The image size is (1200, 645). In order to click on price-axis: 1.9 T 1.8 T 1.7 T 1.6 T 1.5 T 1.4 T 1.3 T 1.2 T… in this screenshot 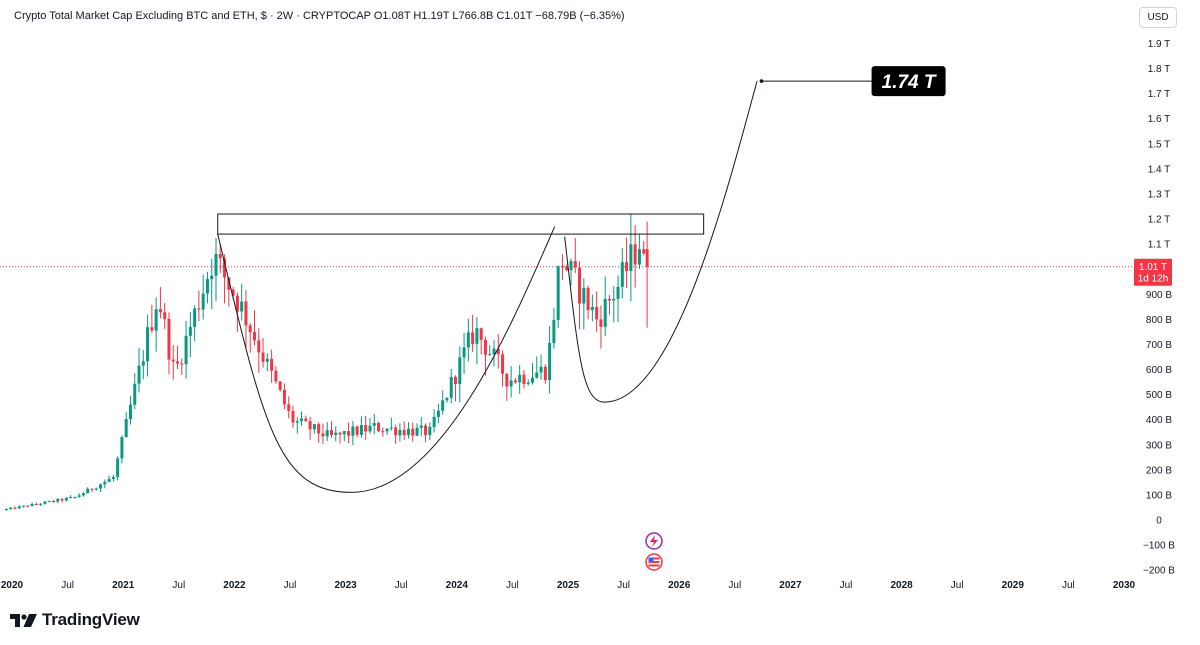, I will do `click(1159, 308)`.